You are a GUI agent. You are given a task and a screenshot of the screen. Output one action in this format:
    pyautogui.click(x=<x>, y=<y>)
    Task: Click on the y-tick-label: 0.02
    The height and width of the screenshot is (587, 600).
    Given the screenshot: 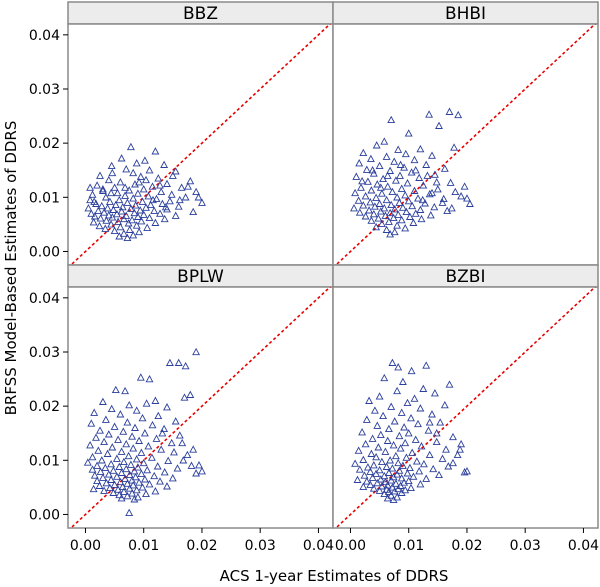 What is the action you would take?
    pyautogui.click(x=44, y=407)
    